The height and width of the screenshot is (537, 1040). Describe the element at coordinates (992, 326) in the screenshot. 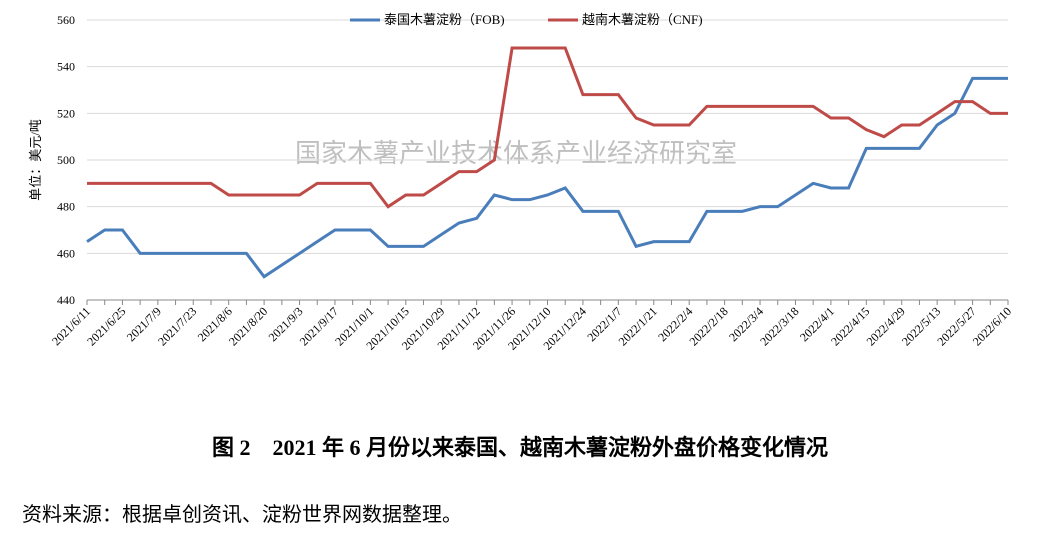

I see `x-tick-label: 2022/6/10` at that location.